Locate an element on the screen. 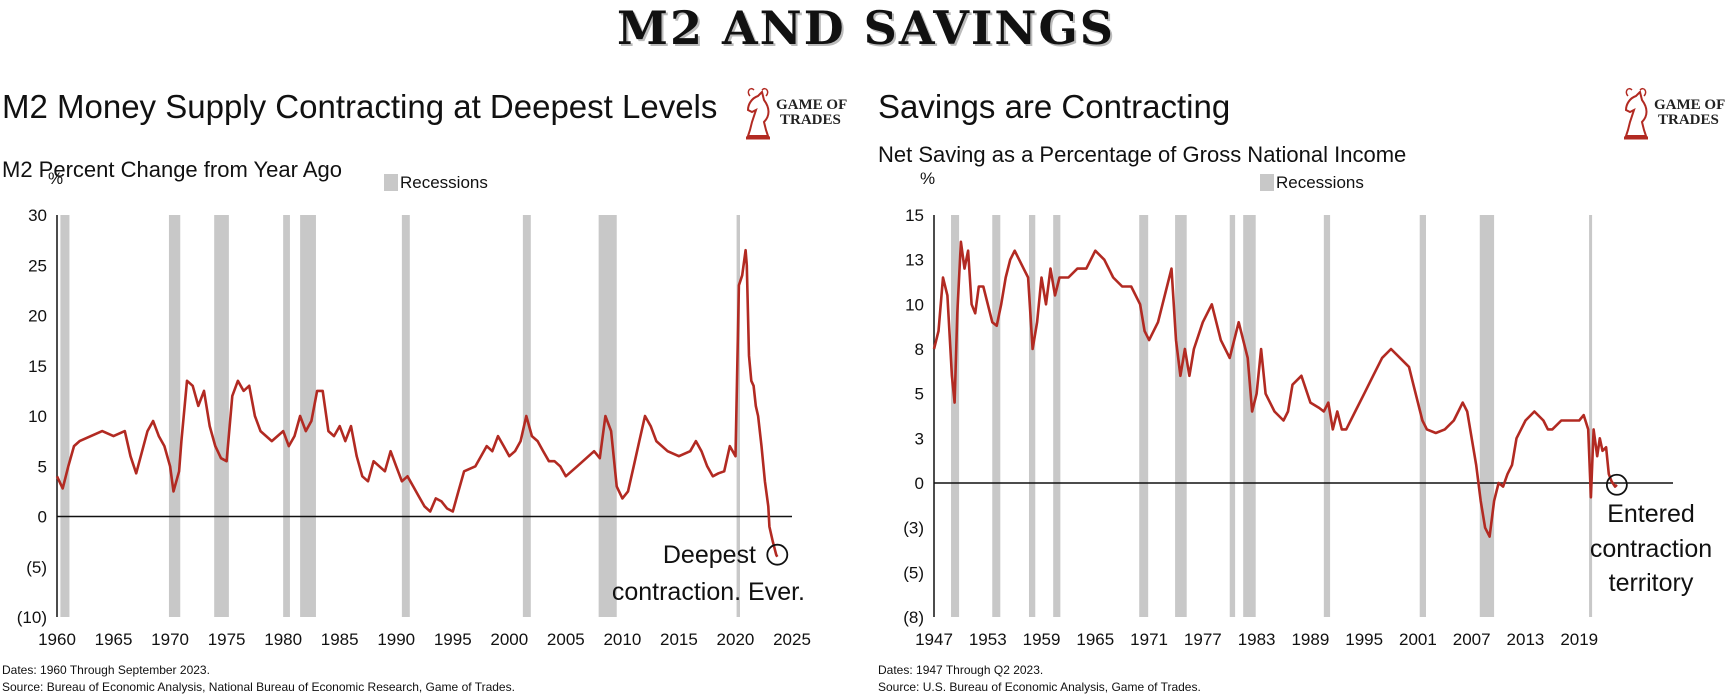 Image resolution: width=1732 pixels, height=697 pixels. savings-annotation-circle is located at coordinates (1616, 484).